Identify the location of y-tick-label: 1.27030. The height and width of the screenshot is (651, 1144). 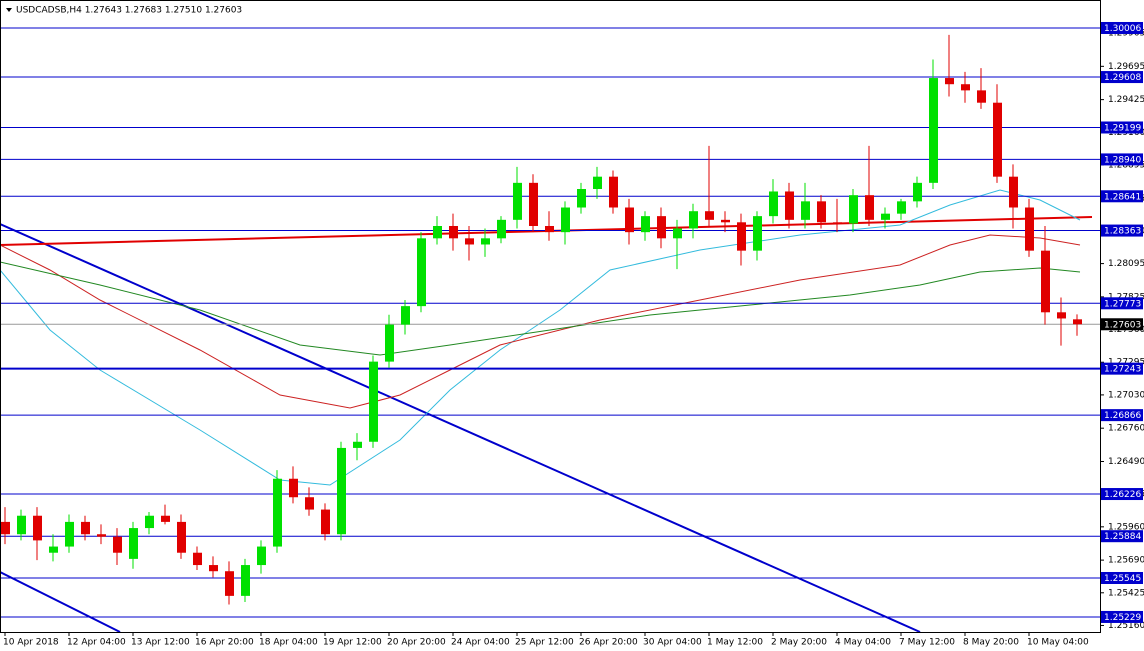
(1126, 395).